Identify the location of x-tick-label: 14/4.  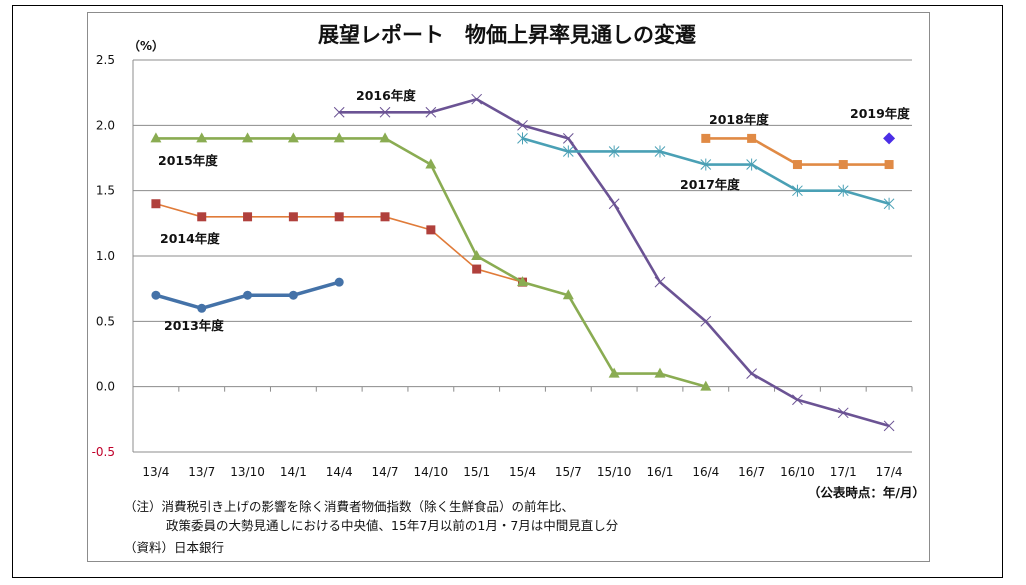
(339, 472).